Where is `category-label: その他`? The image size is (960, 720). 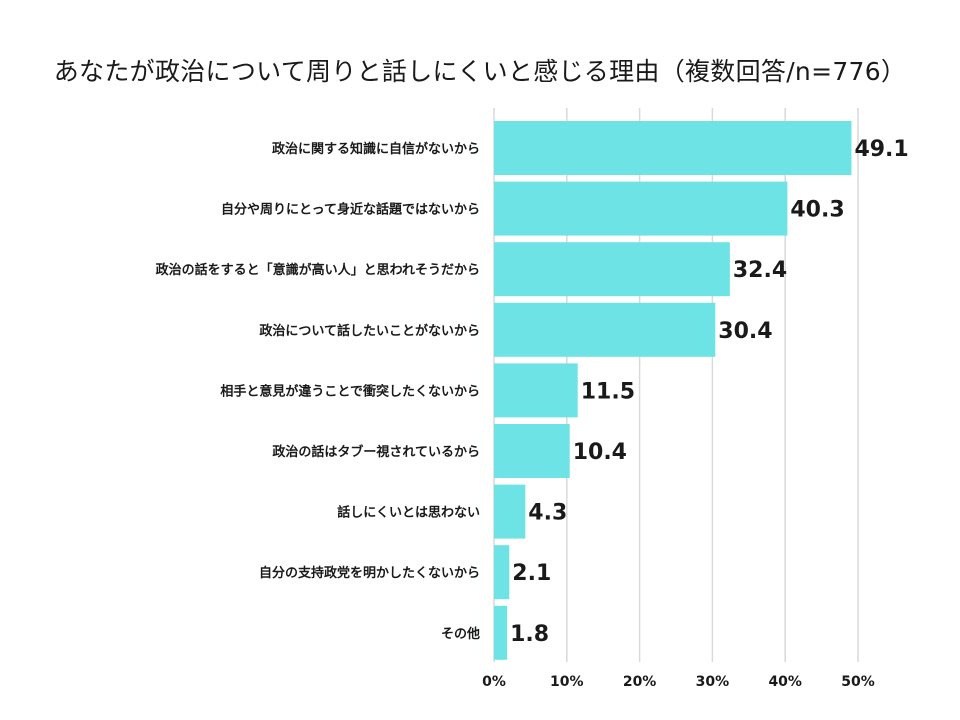 category-label: その他 is located at coordinates (460, 634).